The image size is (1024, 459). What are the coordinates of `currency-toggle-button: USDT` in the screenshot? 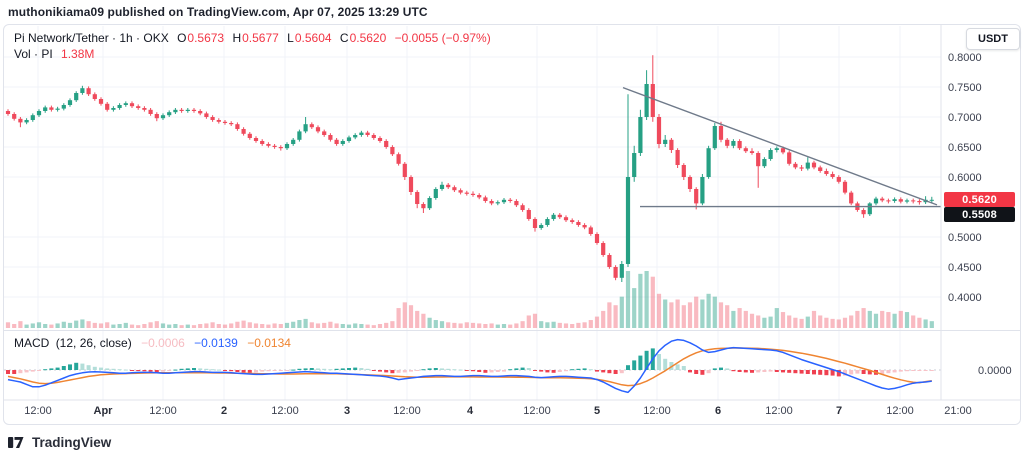 It's located at (993, 39).